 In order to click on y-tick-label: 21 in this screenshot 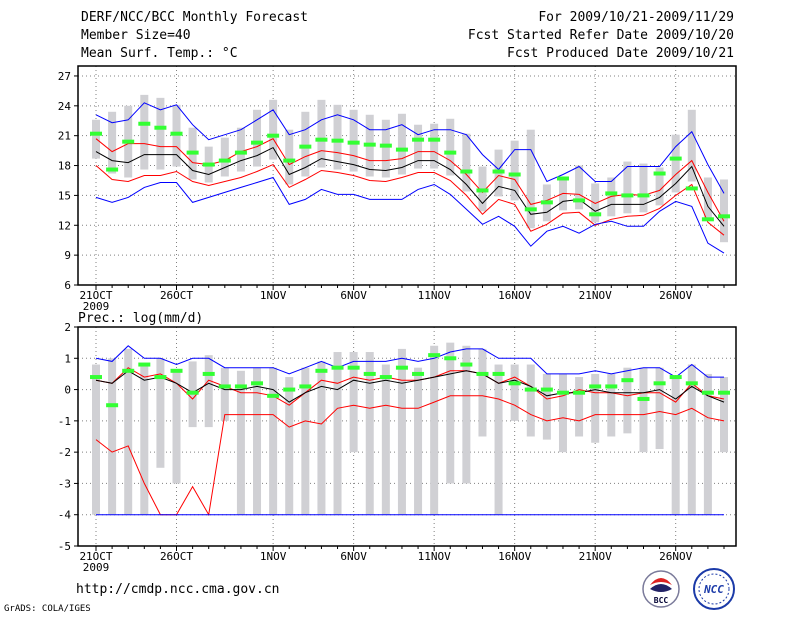, I will do `click(64, 136)`.